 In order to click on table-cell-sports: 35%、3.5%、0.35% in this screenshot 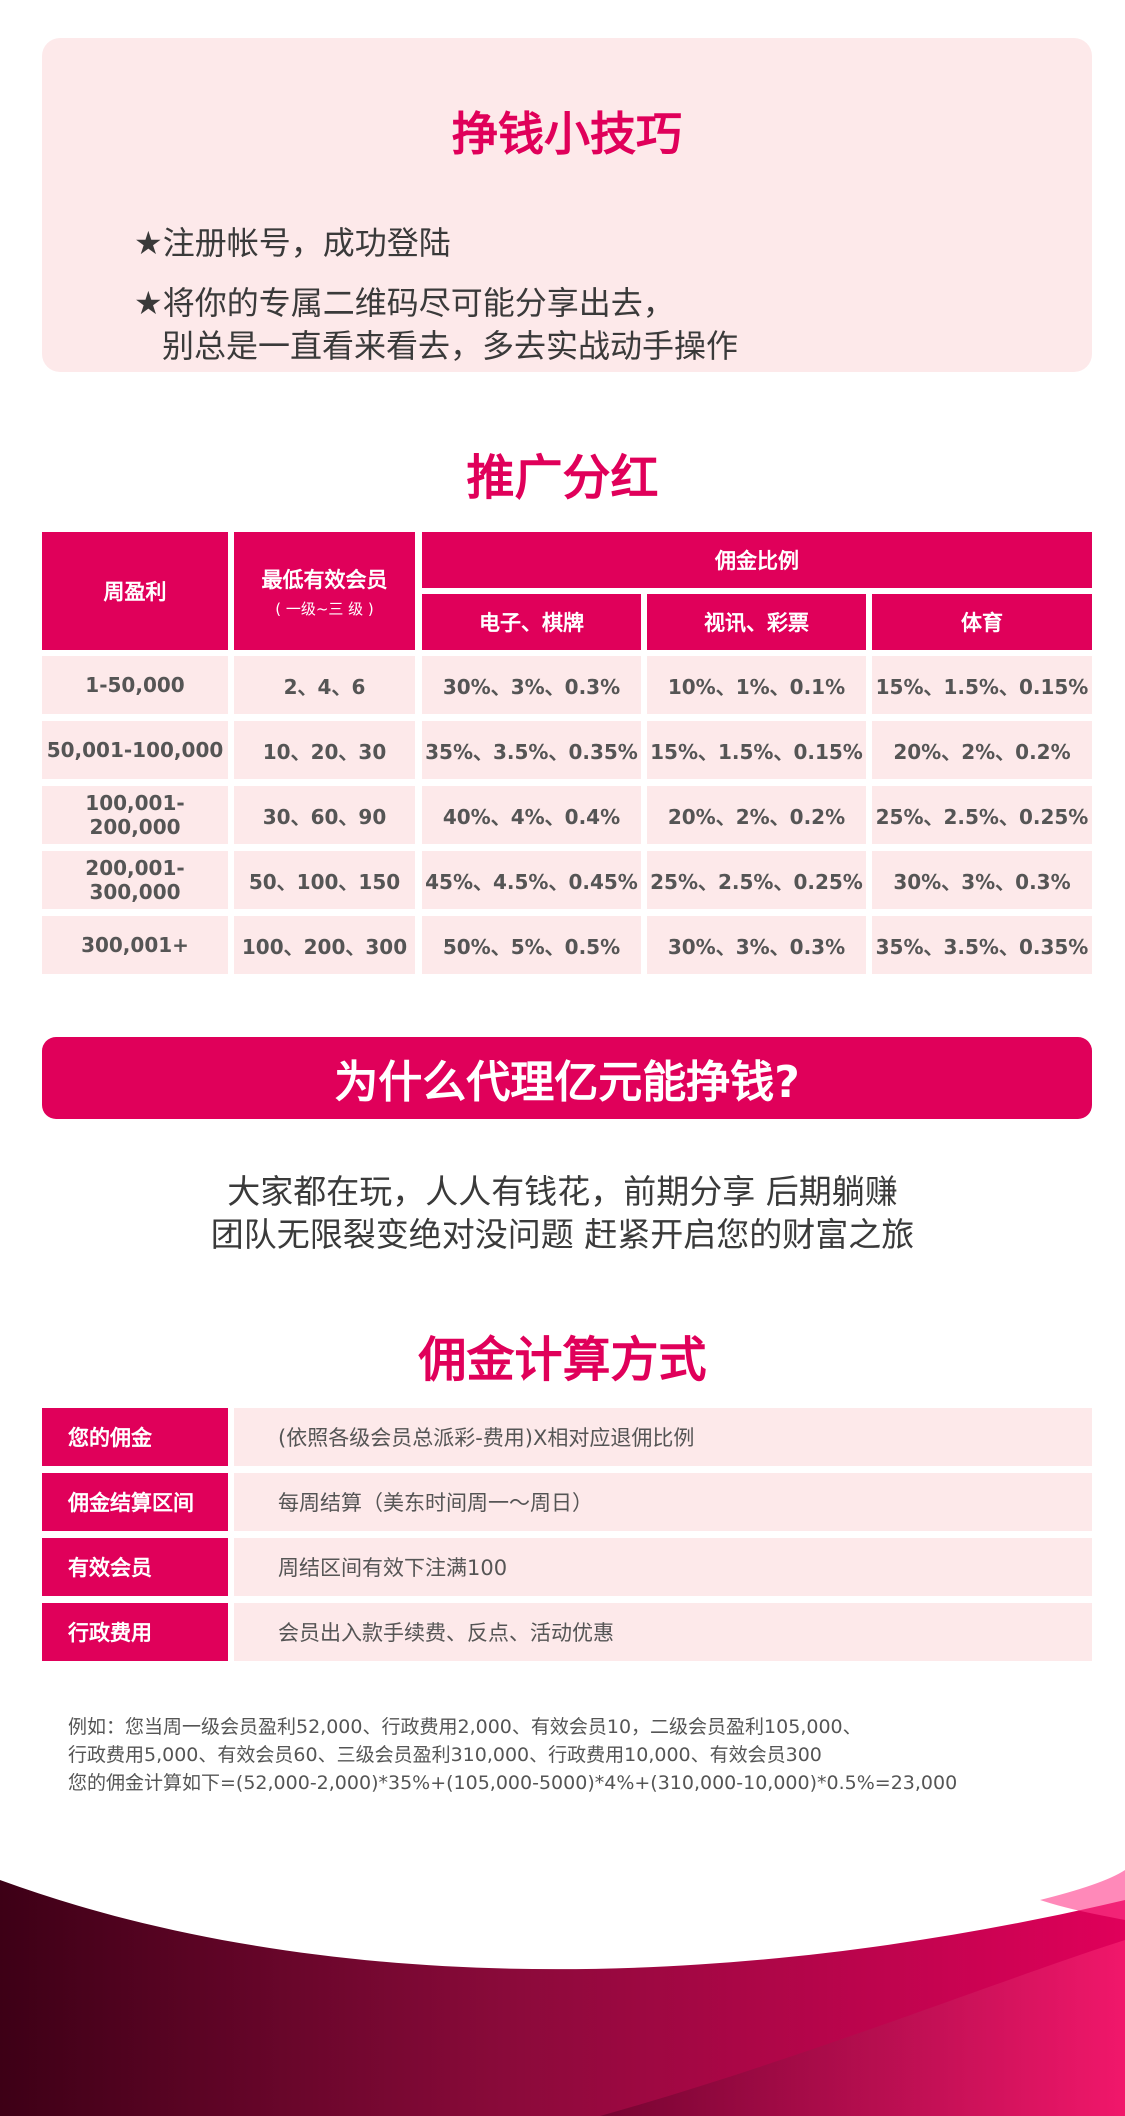, I will do `click(982, 945)`.